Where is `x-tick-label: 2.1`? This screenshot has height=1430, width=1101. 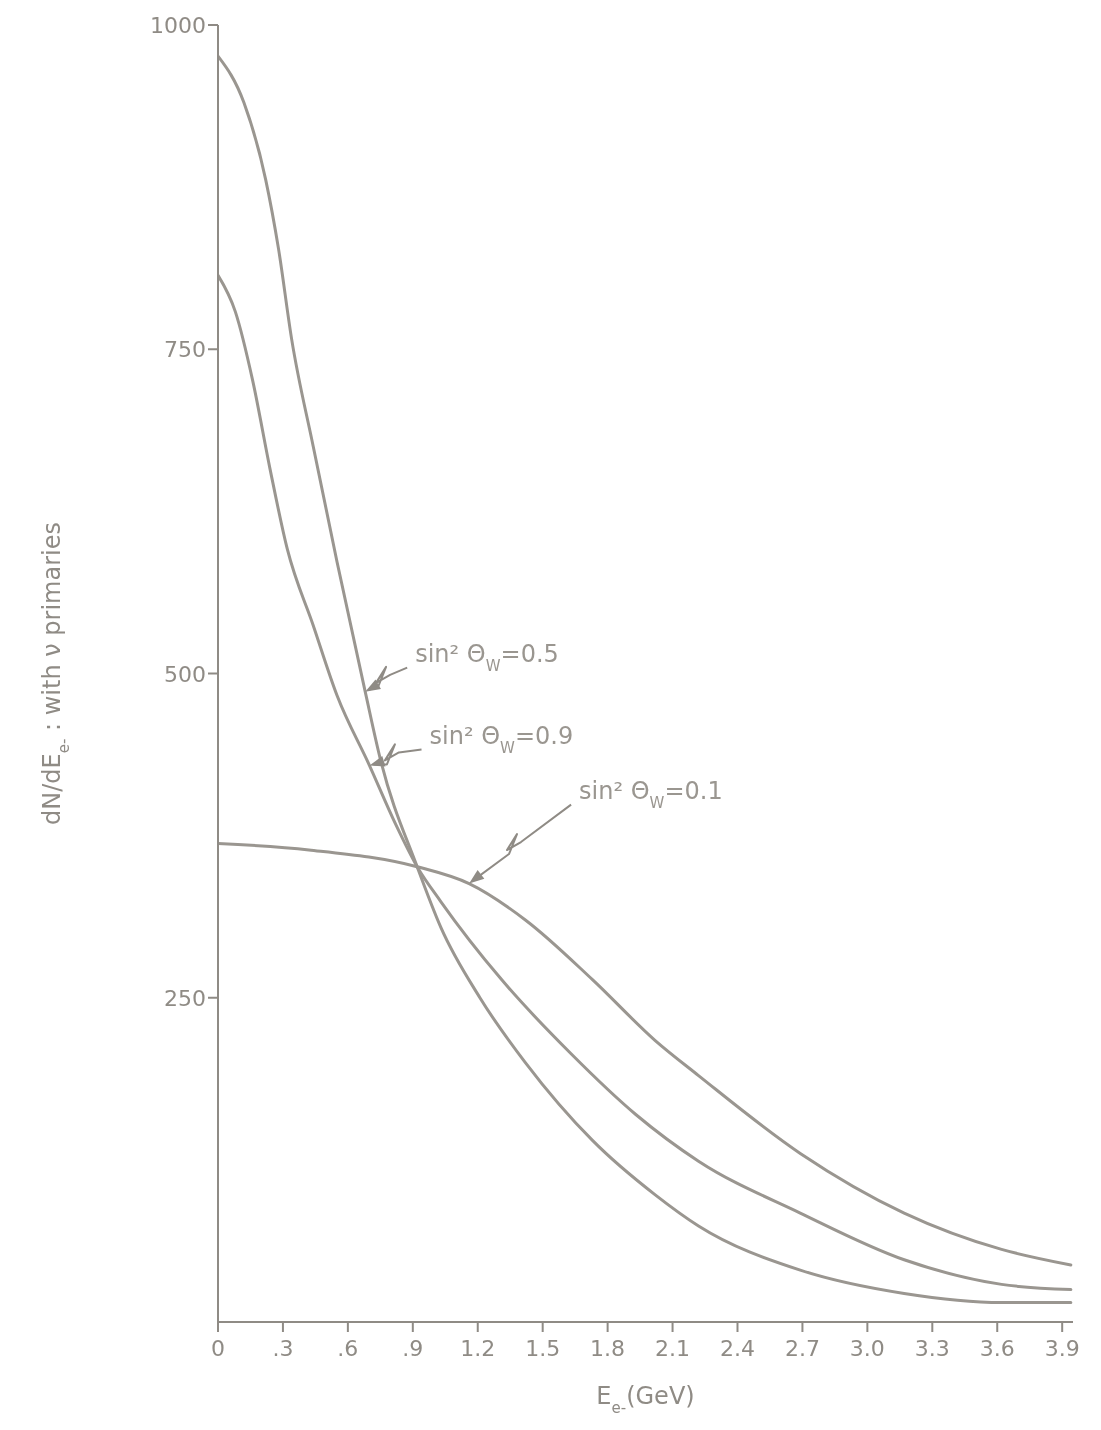 x-tick-label: 2.1 is located at coordinates (673, 1348).